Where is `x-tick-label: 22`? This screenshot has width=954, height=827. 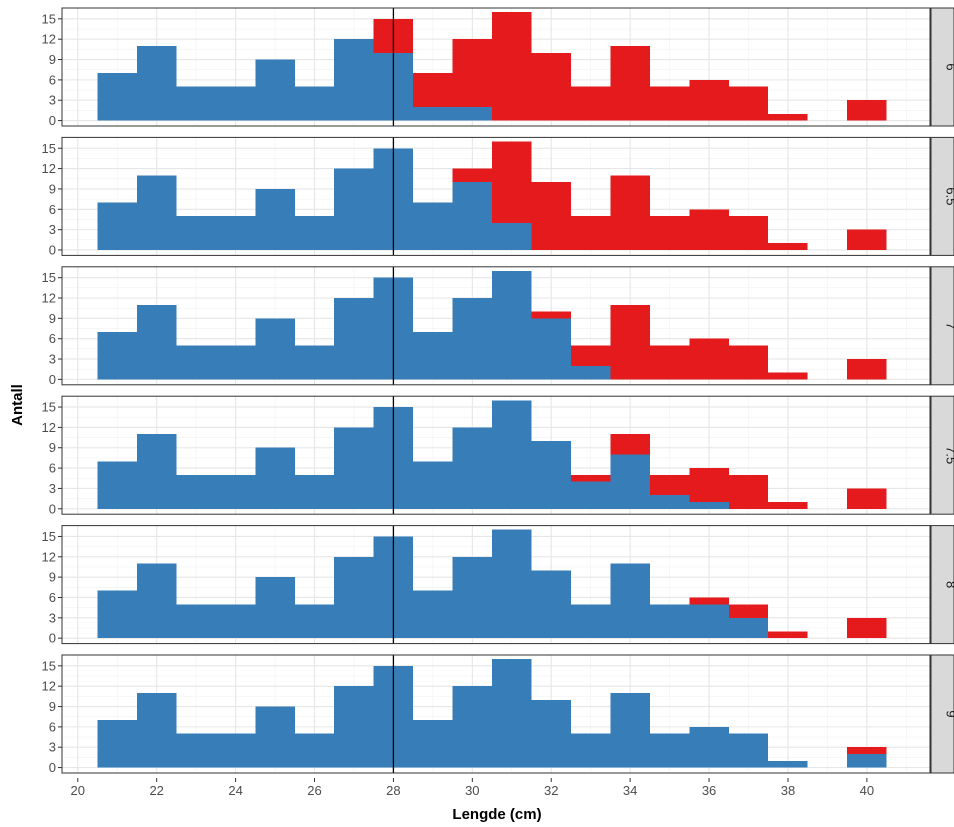
x-tick-label: 22 is located at coordinates (156, 790).